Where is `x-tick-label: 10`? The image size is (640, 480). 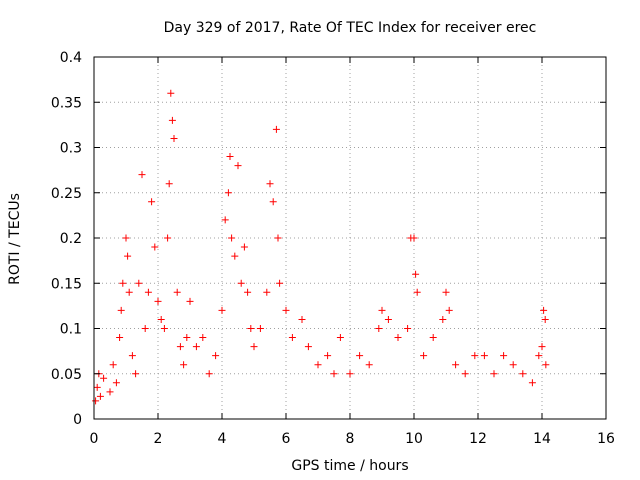 x-tick-label: 10 is located at coordinates (414, 439).